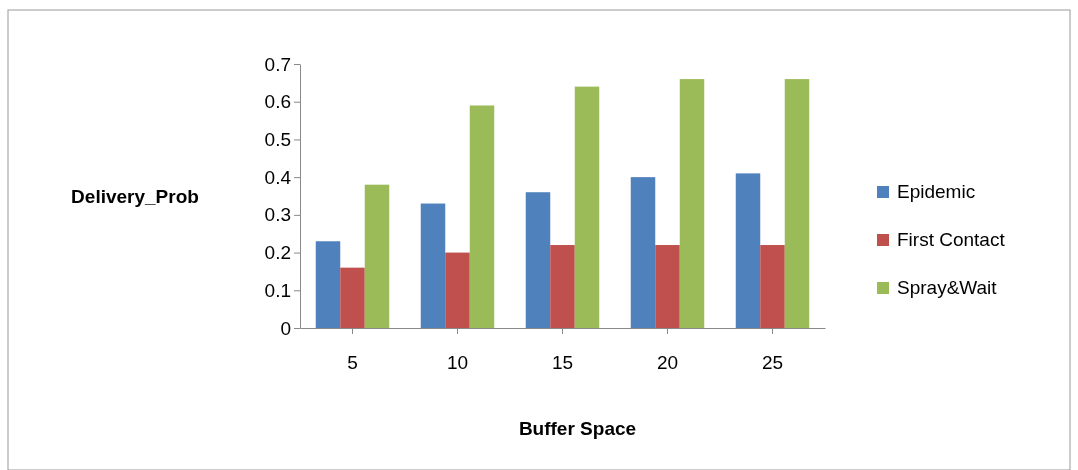  I want to click on y-tick-label: 0.2, so click(277, 253).